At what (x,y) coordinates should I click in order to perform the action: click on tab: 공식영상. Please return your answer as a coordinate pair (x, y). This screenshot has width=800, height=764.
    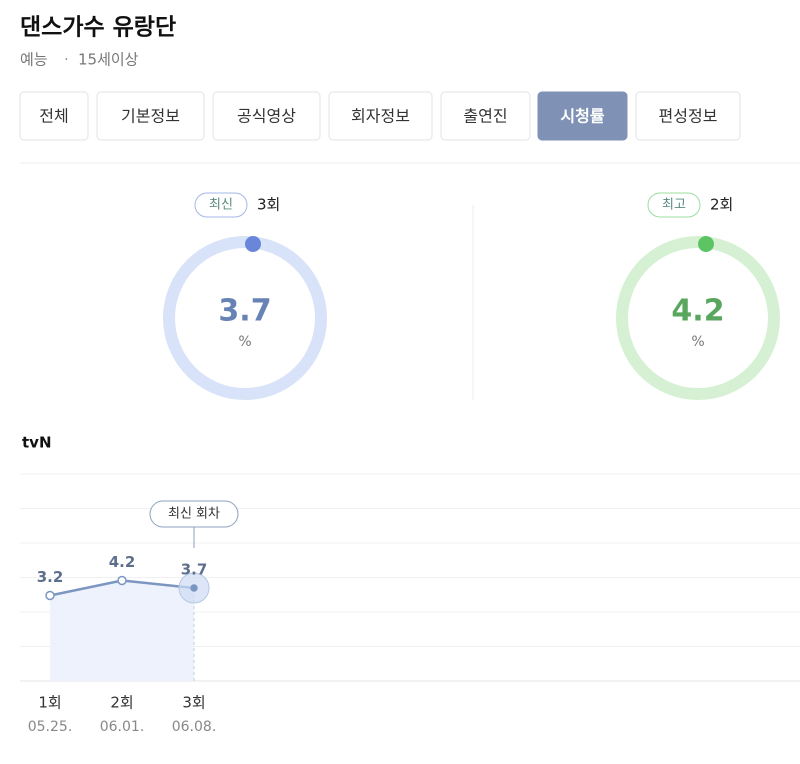
    Looking at the image, I should click on (266, 116).